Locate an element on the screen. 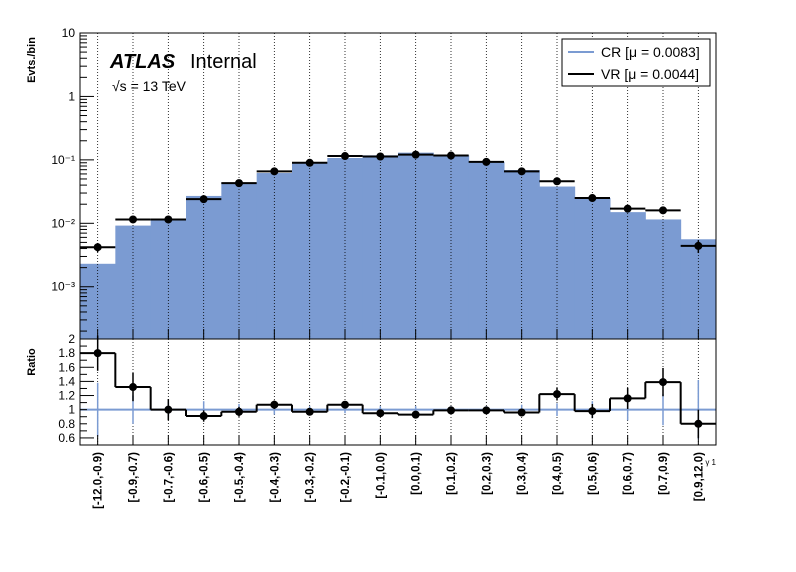 This screenshot has width=796, height=572. x-tick-label: [-0.6,-0.5) is located at coordinates (205, 477).